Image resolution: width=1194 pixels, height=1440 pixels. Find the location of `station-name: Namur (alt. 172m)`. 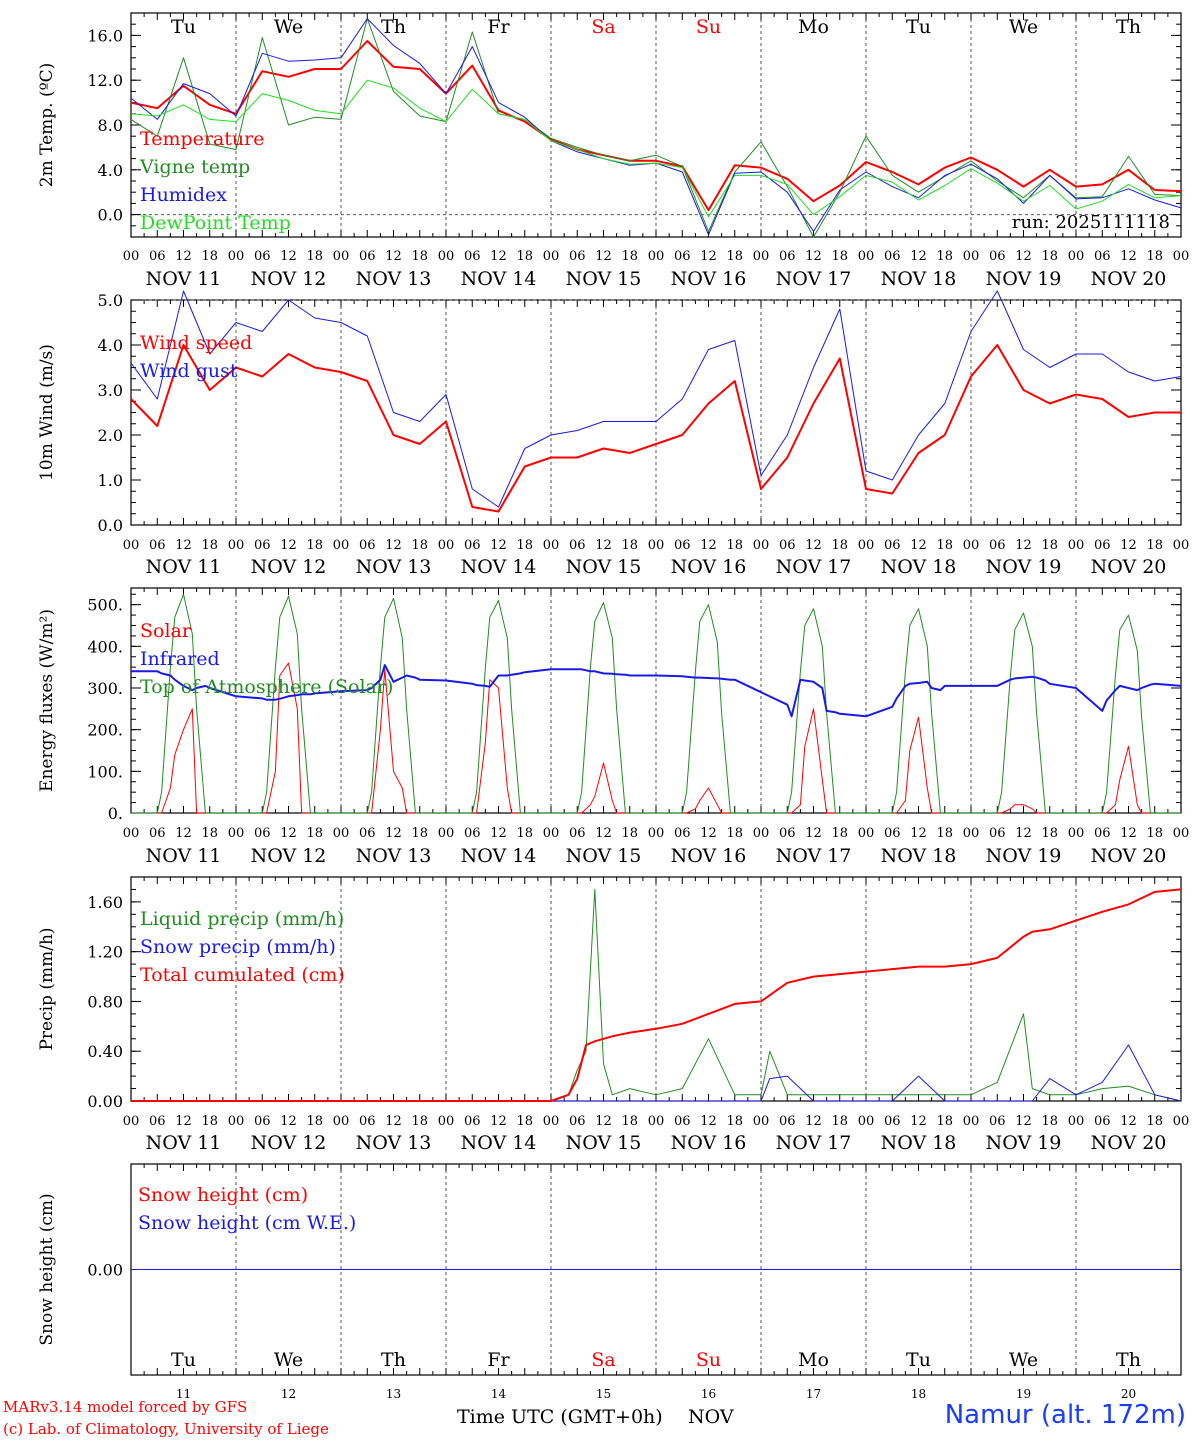

station-name: Namur (alt. 172m) is located at coordinates (1065, 1415).